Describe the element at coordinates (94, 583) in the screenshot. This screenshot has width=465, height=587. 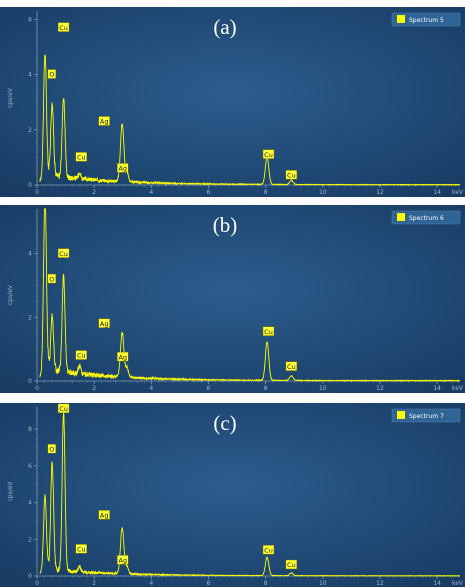
I see `x-tick-label: 2` at that location.